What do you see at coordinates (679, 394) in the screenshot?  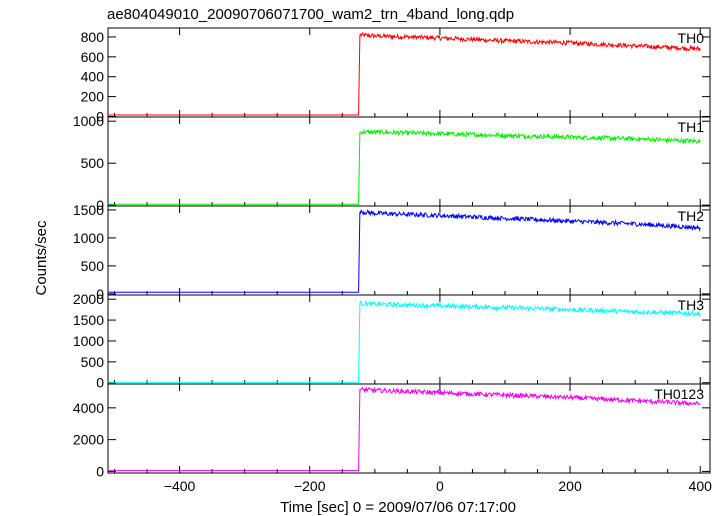 I see `series-label: TH0123` at bounding box center [679, 394].